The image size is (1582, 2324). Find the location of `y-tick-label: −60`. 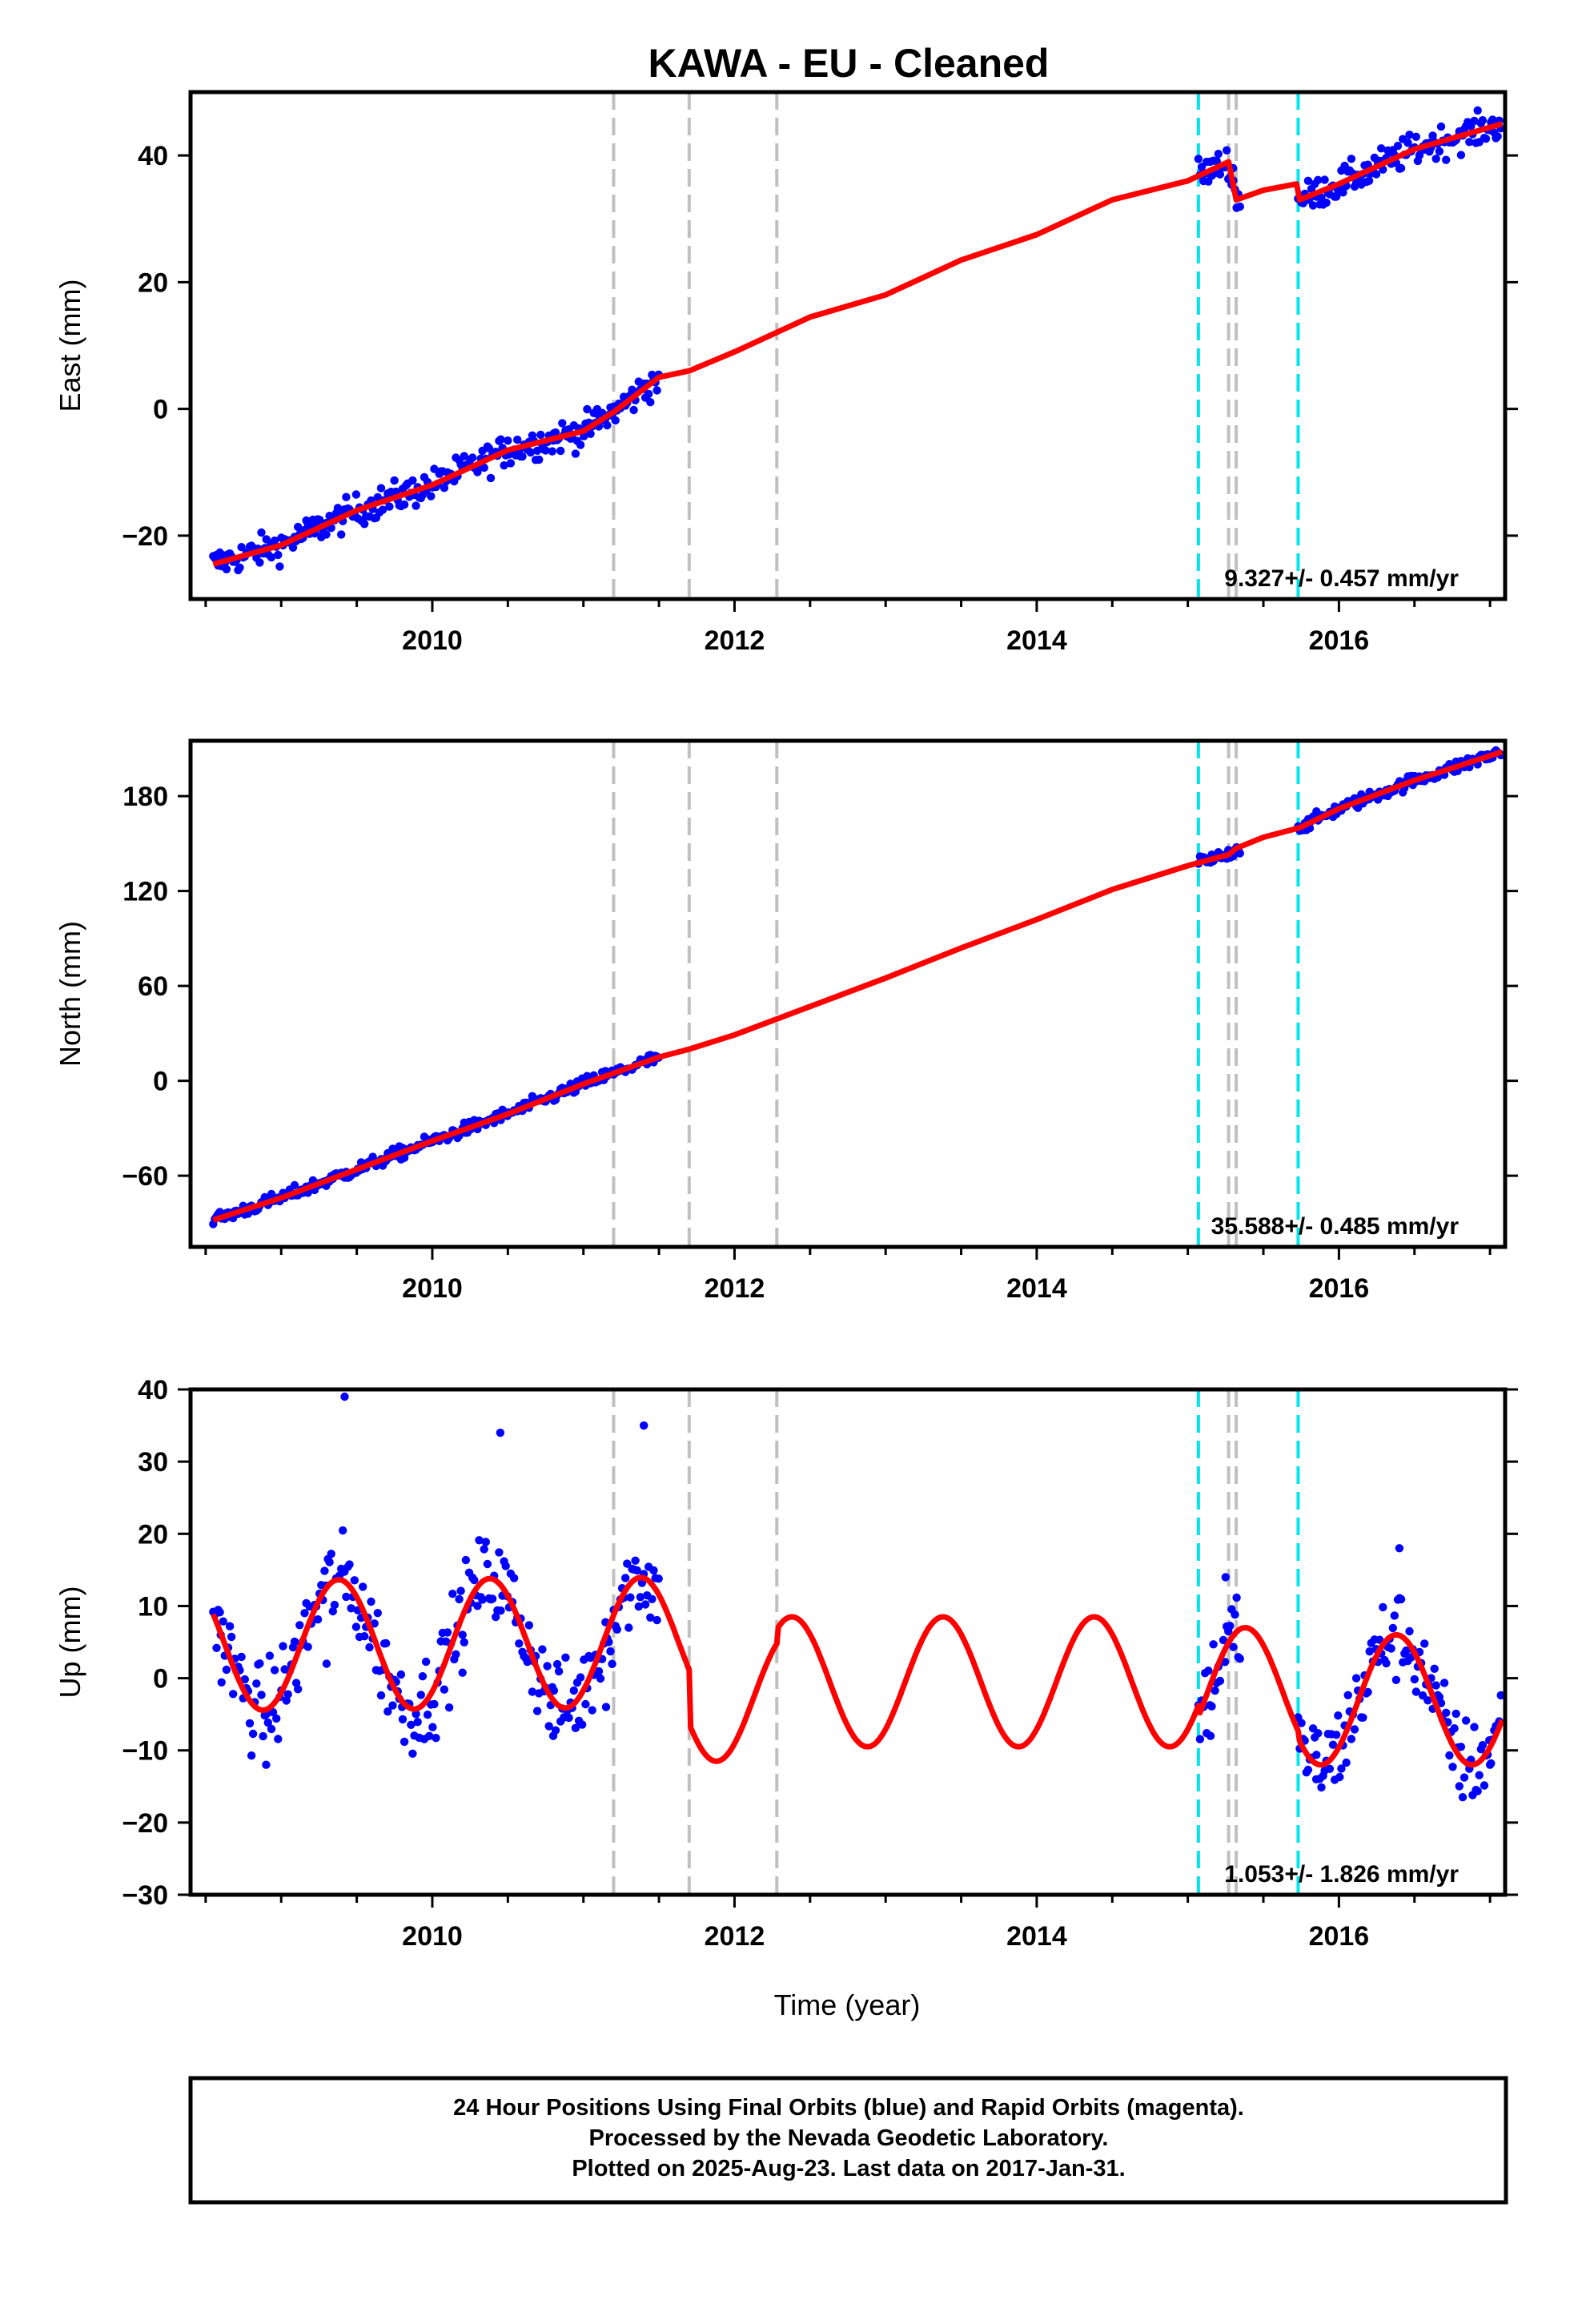

y-tick-label: −60 is located at coordinates (145, 1176).